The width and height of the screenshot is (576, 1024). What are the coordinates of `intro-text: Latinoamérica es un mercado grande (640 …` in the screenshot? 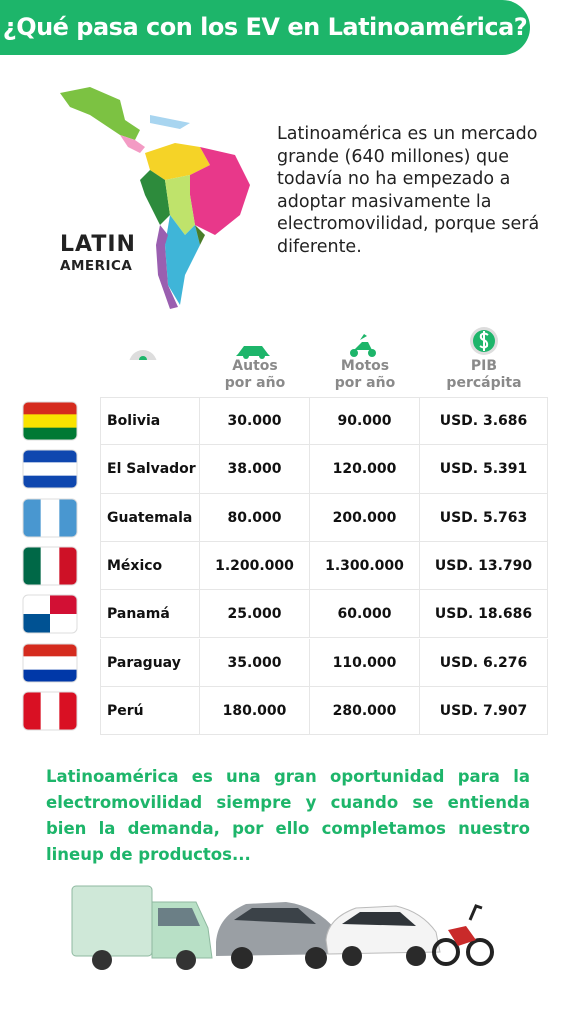 It's located at (408, 190).